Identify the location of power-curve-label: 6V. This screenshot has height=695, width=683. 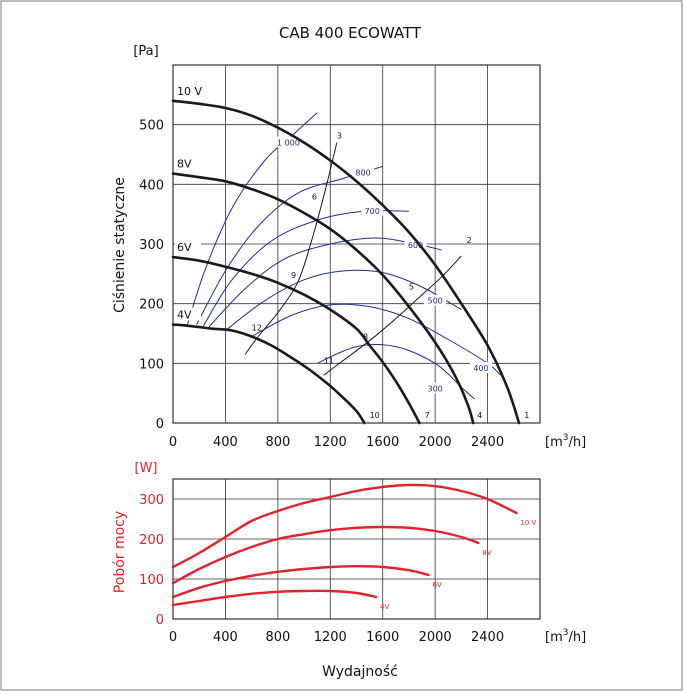
(437, 585).